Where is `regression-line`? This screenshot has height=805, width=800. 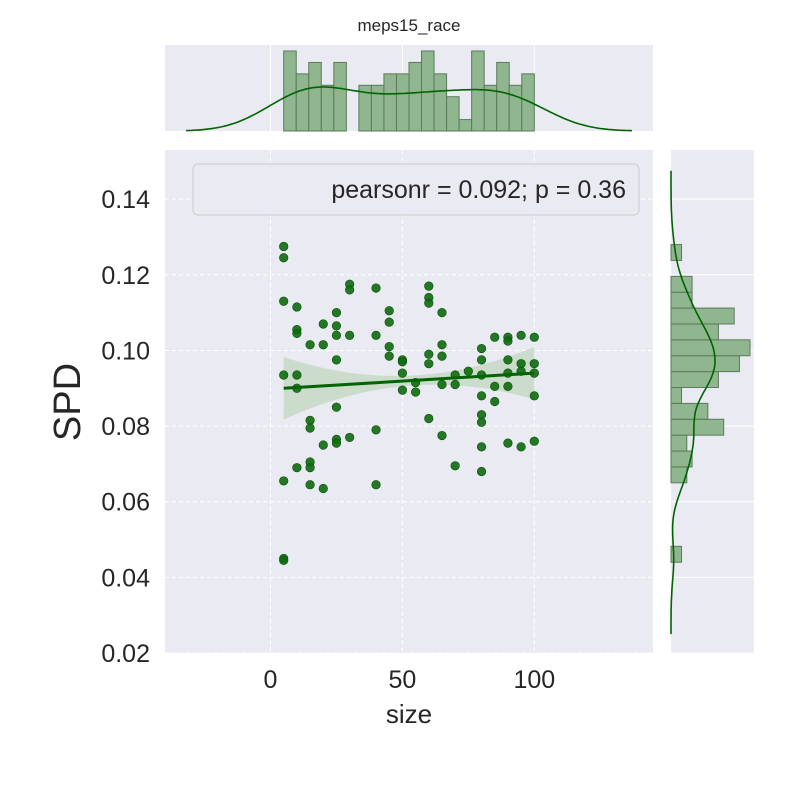
regression-line is located at coordinates (409, 380).